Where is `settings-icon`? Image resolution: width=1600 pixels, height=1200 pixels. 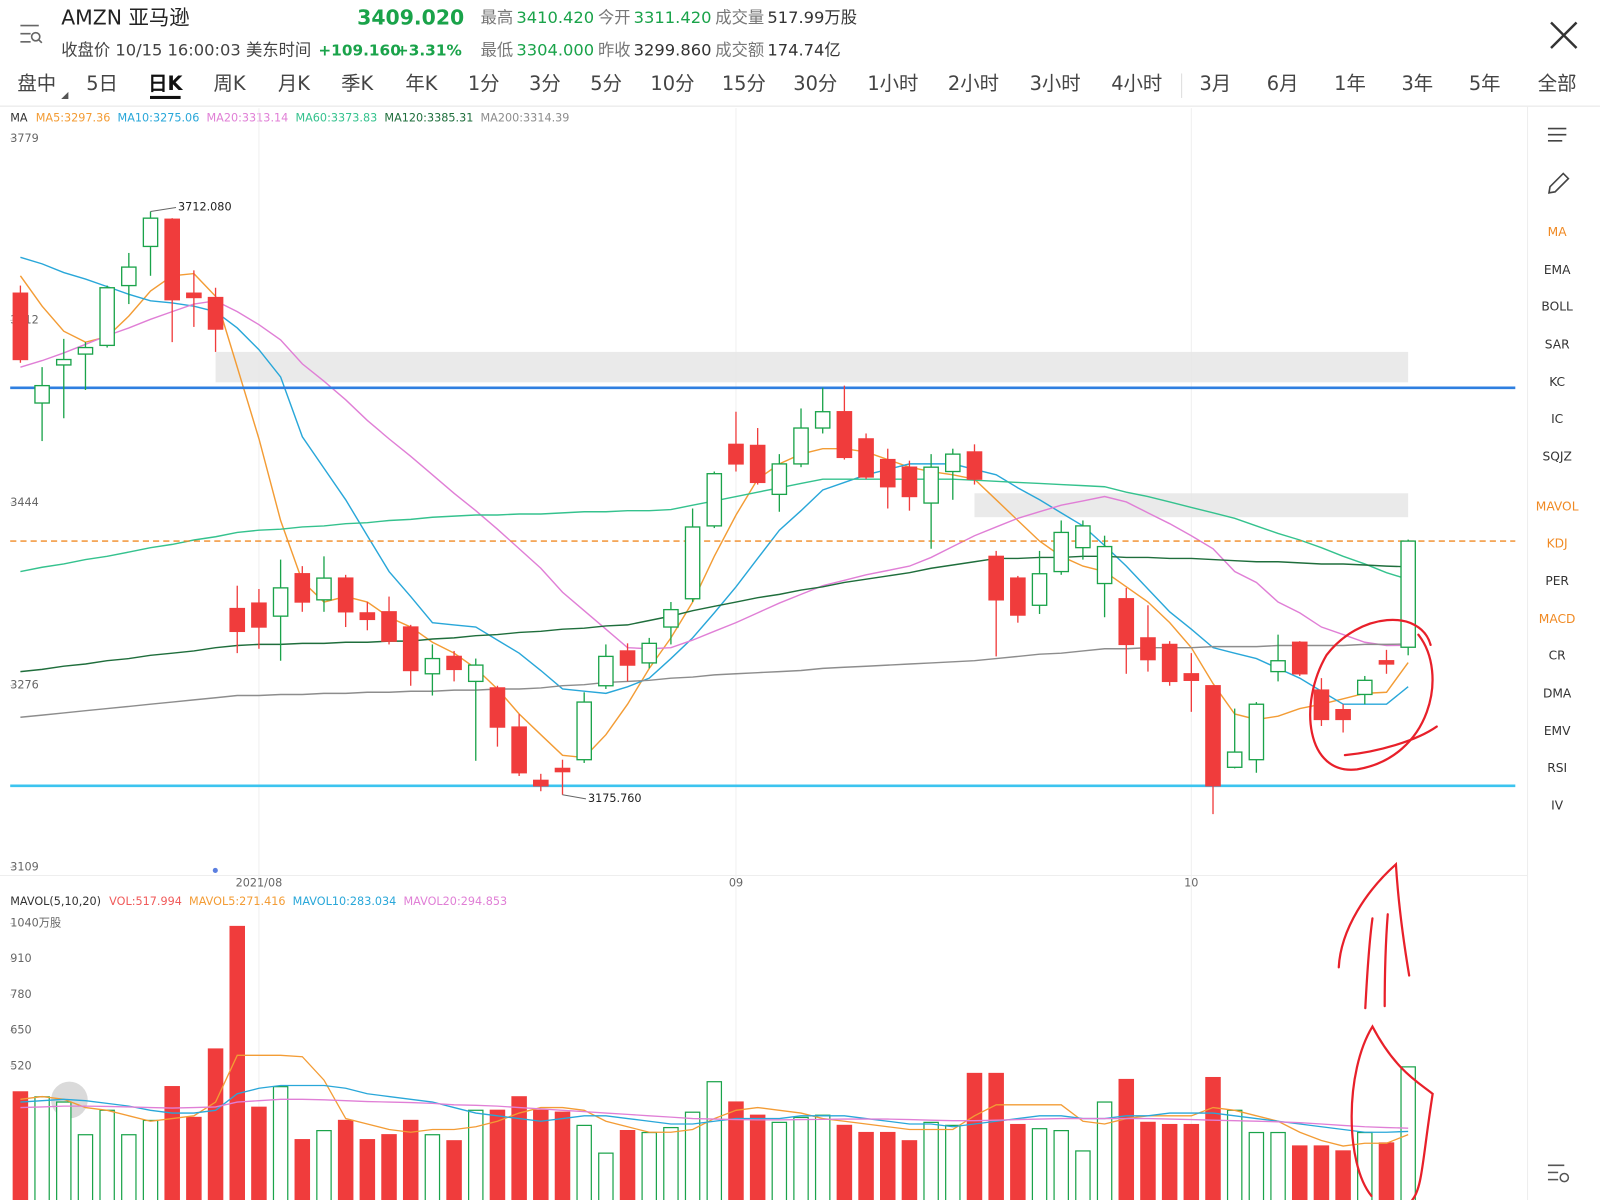 settings-icon is located at coordinates (1558, 1173).